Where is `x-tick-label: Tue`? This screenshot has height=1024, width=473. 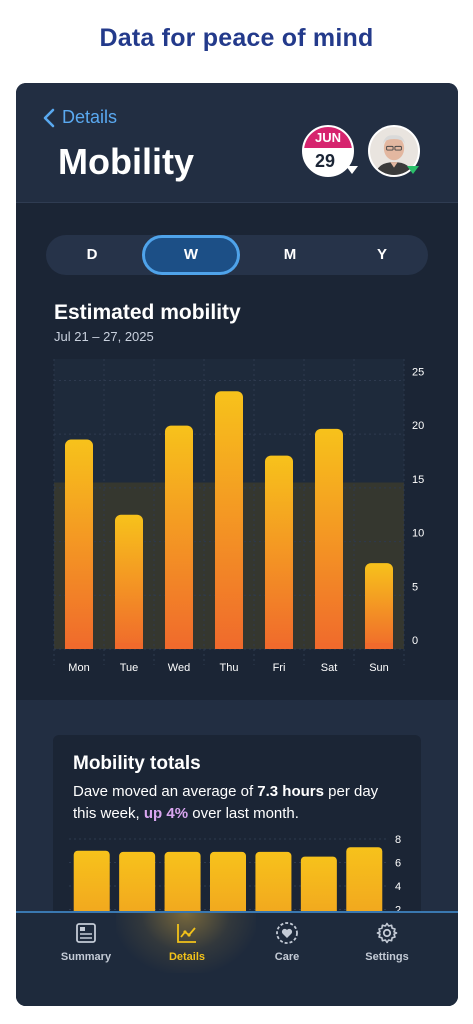 x-tick-label: Tue is located at coordinates (129, 668).